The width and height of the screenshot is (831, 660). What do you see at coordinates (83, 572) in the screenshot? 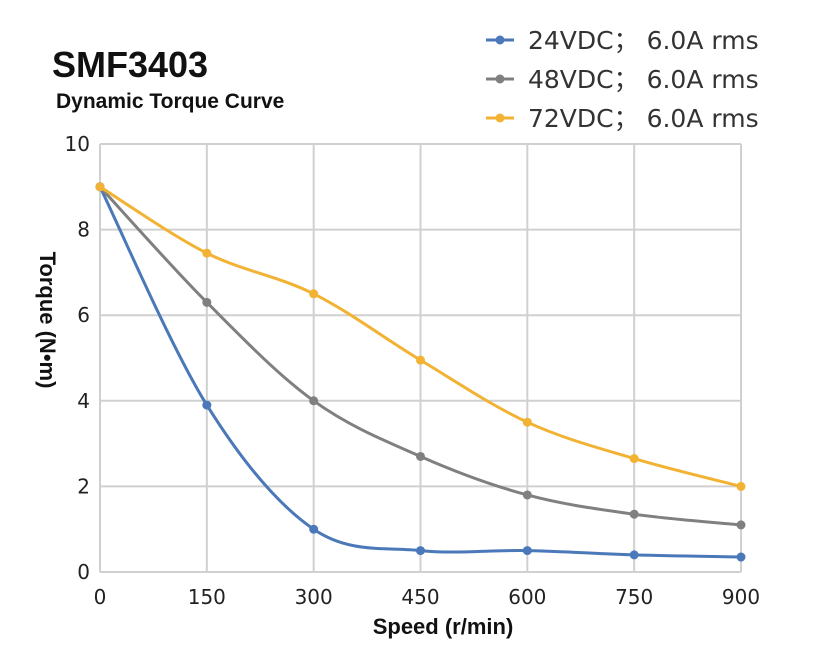
I see `y-tick-label: 0` at bounding box center [83, 572].